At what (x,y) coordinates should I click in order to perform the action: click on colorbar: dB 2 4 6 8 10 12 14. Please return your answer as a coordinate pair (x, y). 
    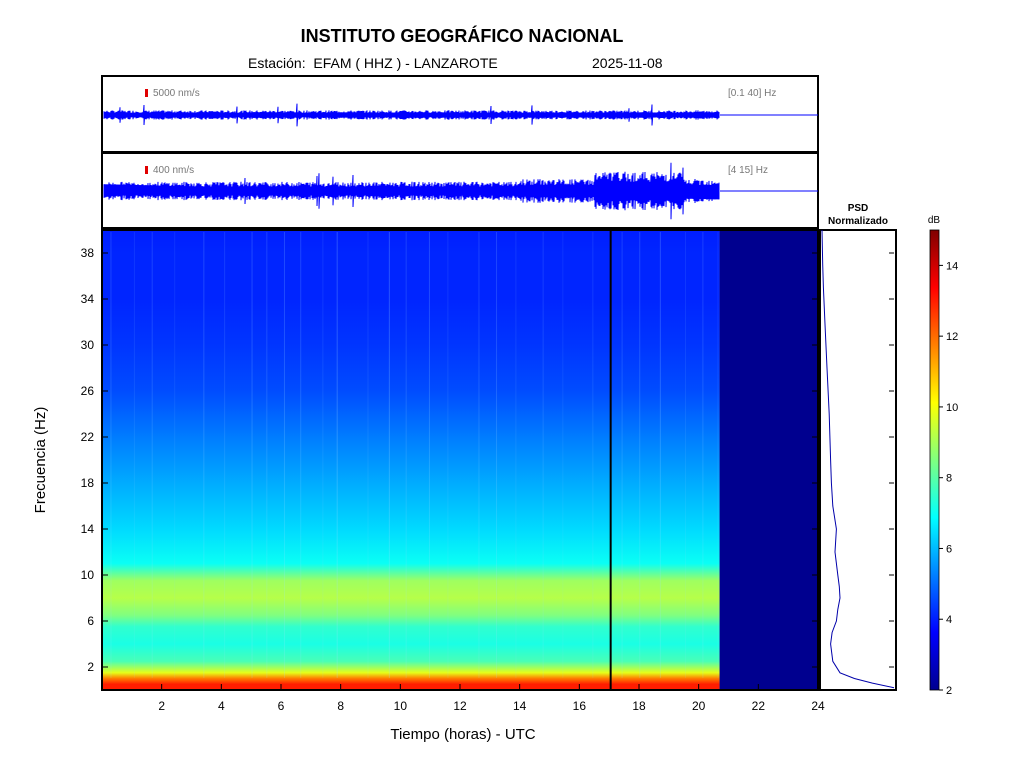
    Looking at the image, I should click on (943, 456).